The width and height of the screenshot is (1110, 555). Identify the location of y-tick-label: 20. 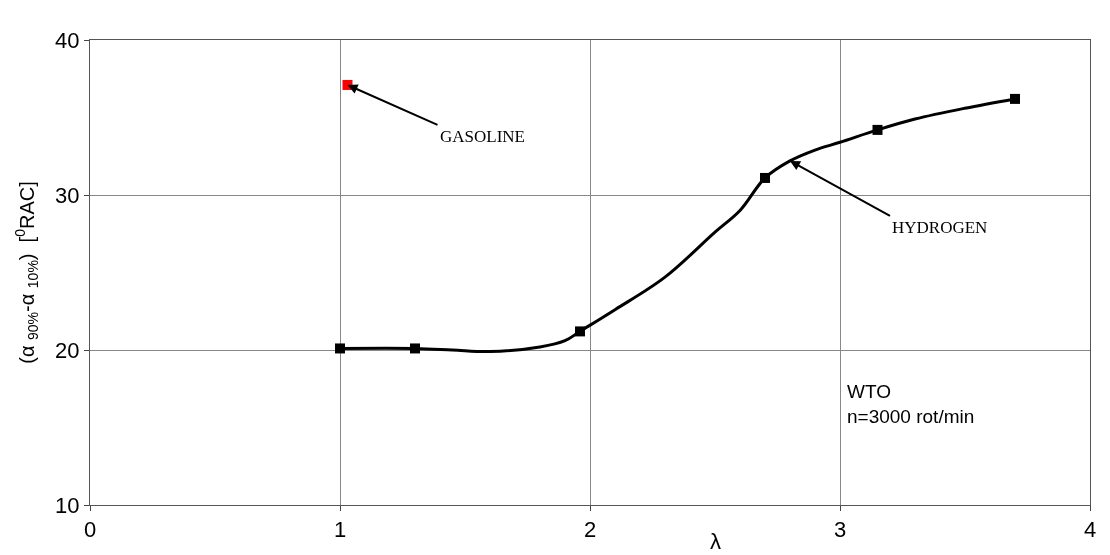
(67, 350).